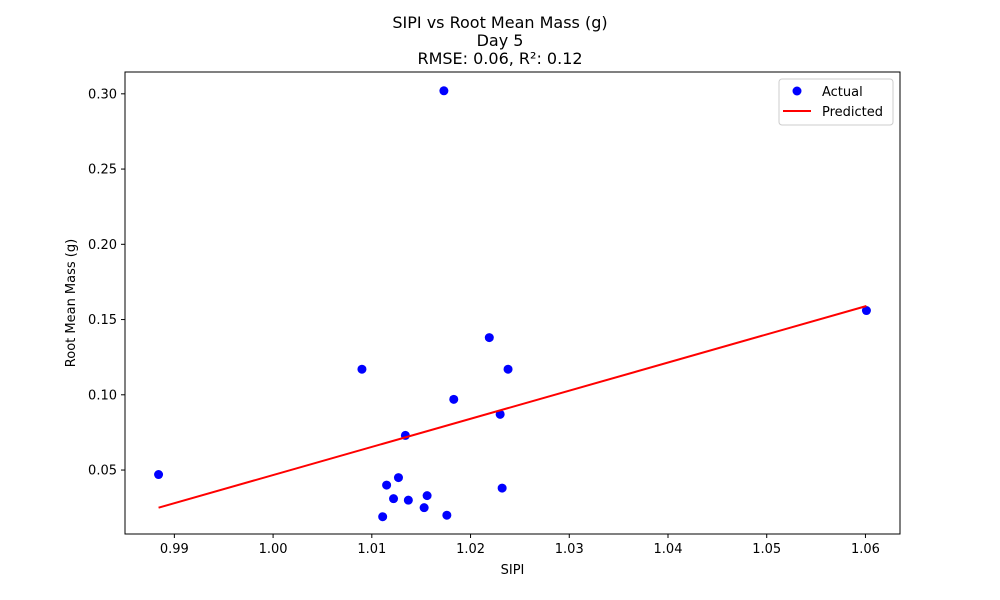  I want to click on legend-box, so click(836, 102).